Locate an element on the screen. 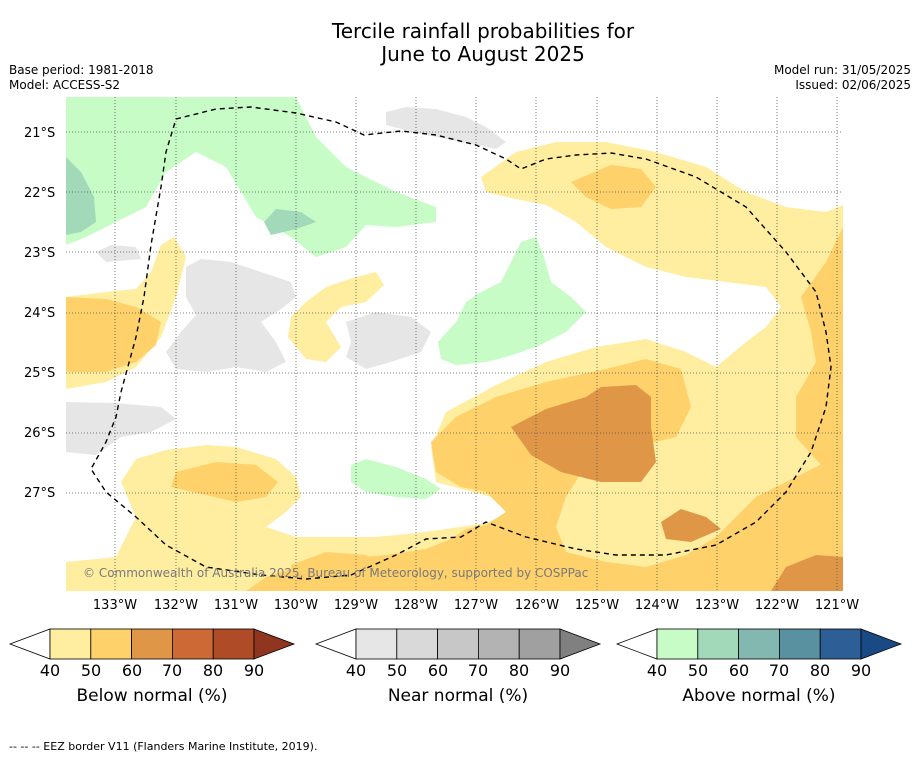  below-normal-orange-sse is located at coordinates (807, 573).